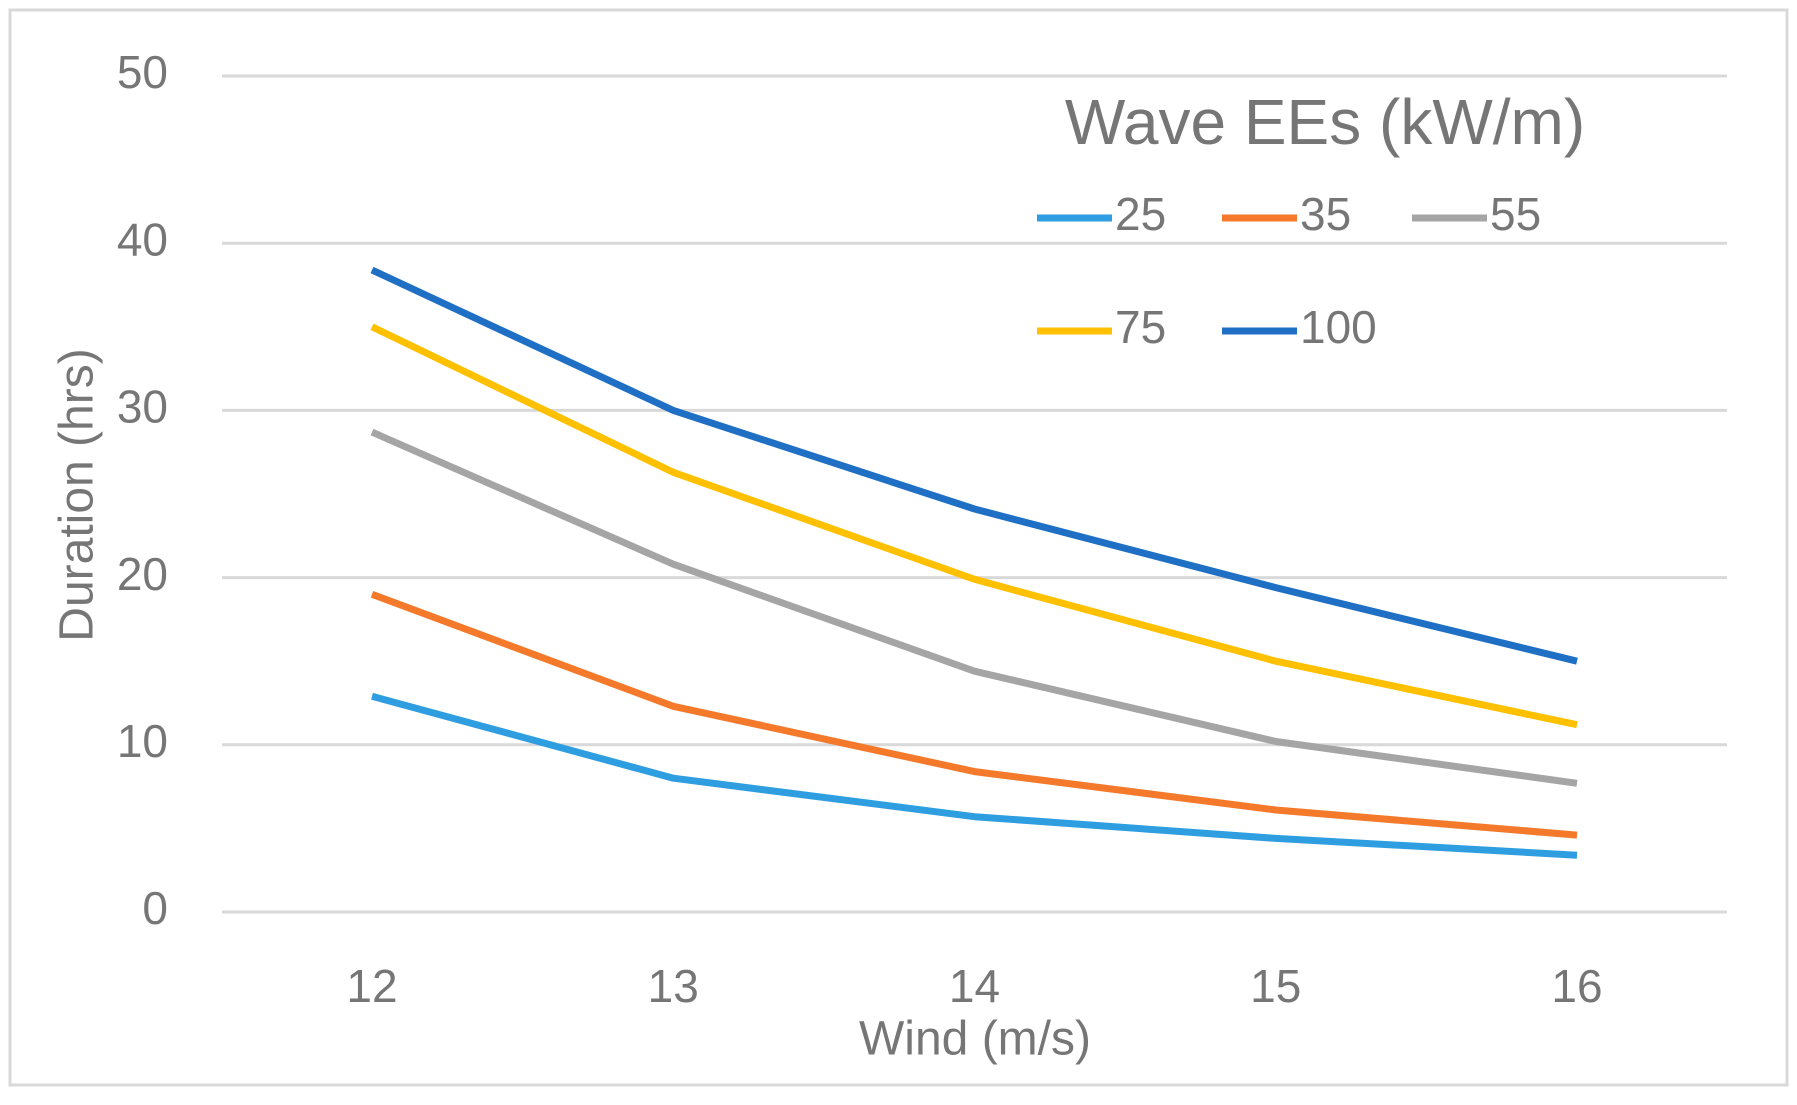 The height and width of the screenshot is (1105, 1797). I want to click on legend-title: Wave EEs (kW/m), so click(1325, 122).